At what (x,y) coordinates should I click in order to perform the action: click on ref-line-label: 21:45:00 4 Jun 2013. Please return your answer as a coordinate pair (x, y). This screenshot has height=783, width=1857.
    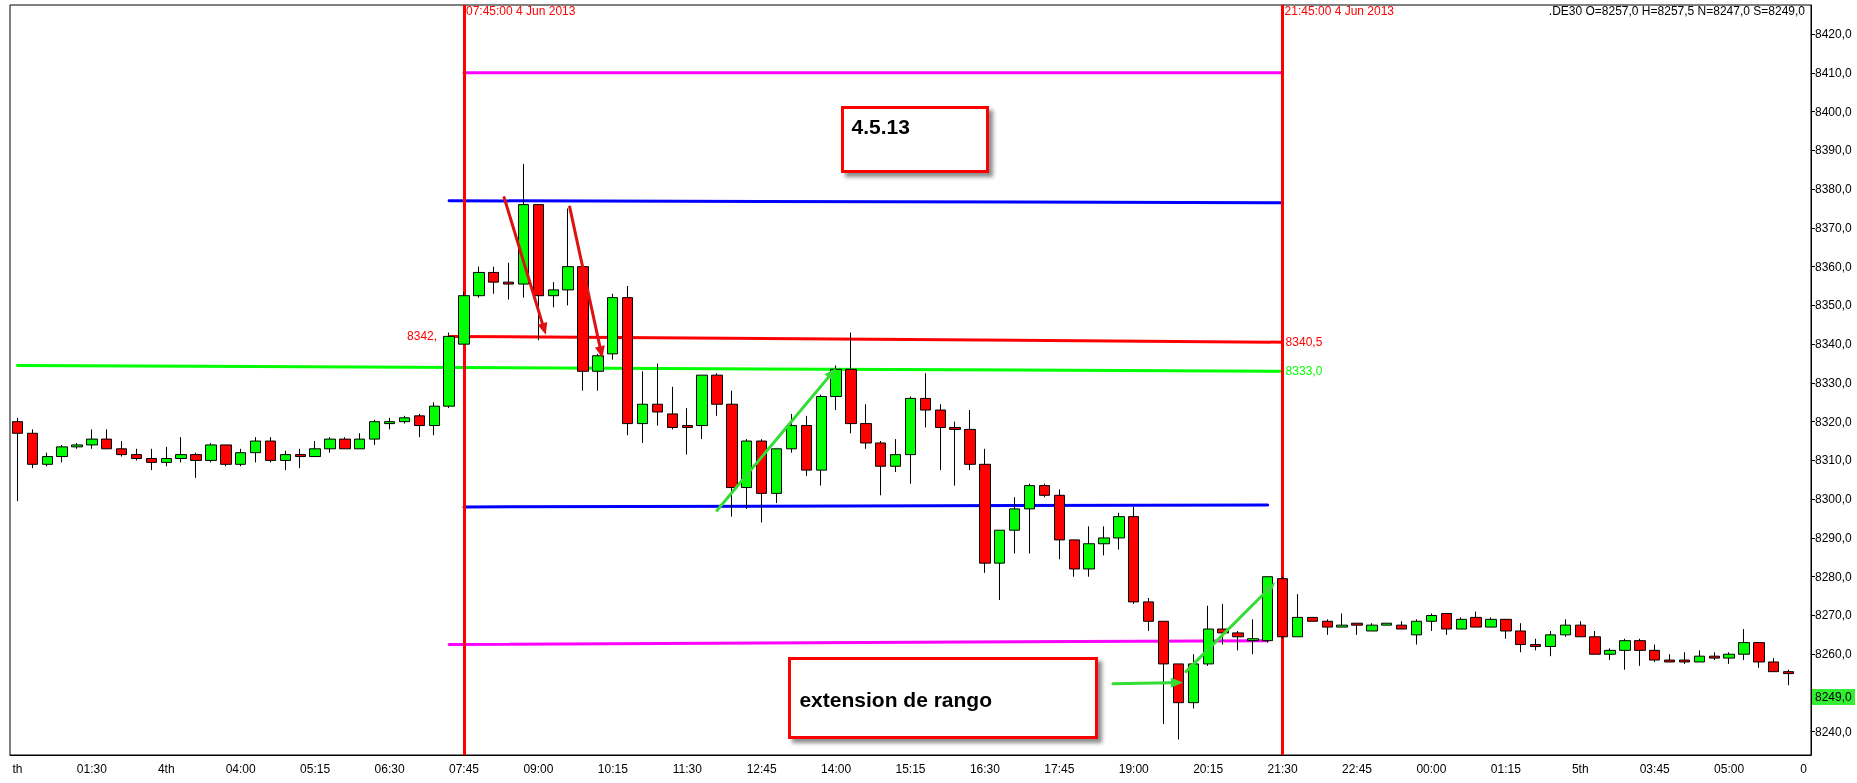
    Looking at the image, I should click on (1339, 11).